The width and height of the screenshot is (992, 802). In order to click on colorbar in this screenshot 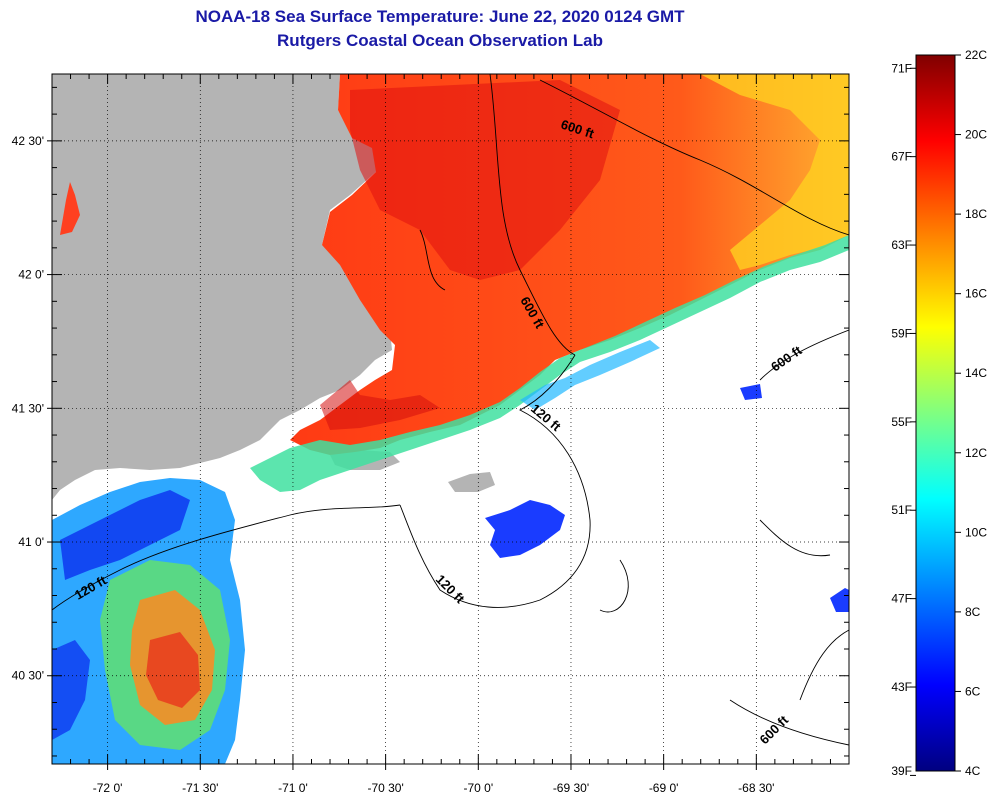, I will do `click(935, 413)`.